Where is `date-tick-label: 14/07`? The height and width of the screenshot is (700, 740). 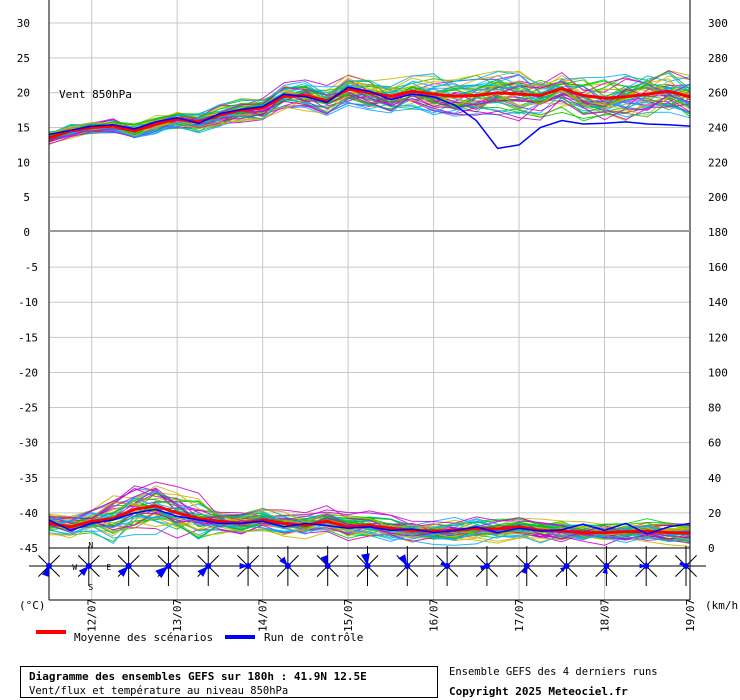 date-tick-label: 14/07 is located at coordinates (263, 615).